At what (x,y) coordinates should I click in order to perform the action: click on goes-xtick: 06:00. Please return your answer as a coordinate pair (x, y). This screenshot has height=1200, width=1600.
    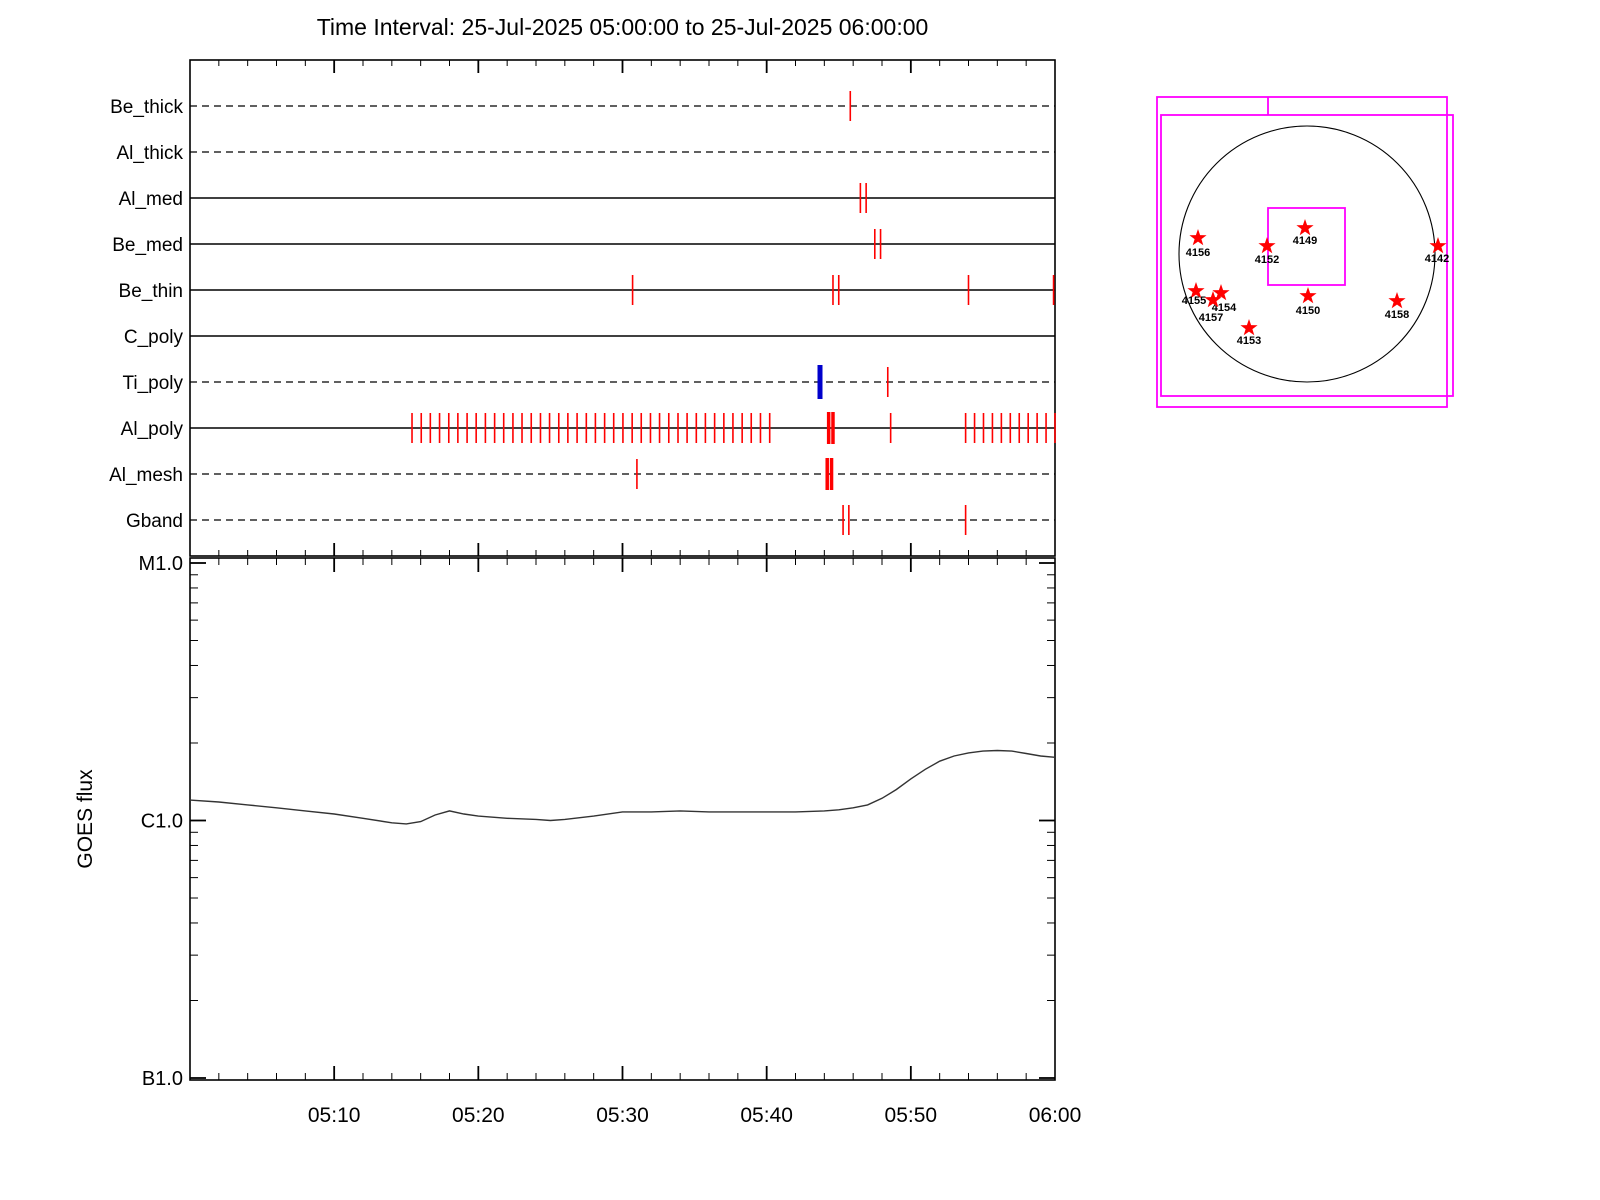
    Looking at the image, I should click on (1055, 1115).